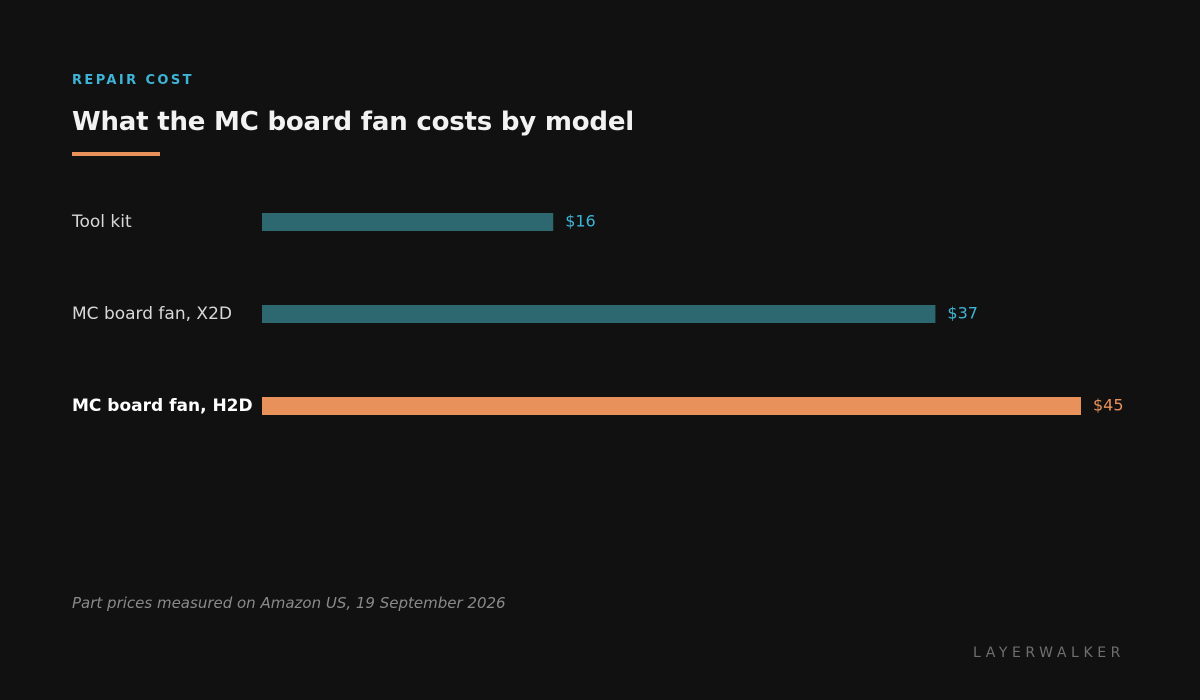 The image size is (1200, 700). What do you see at coordinates (133, 80) in the screenshot?
I see `chart-eyebrow: REPAIR COST` at bounding box center [133, 80].